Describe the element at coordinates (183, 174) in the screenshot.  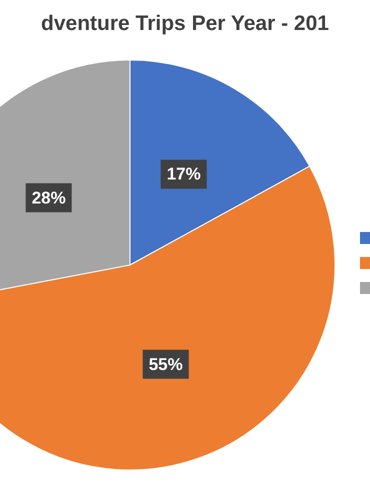
I see `data-label: 17%` at that location.